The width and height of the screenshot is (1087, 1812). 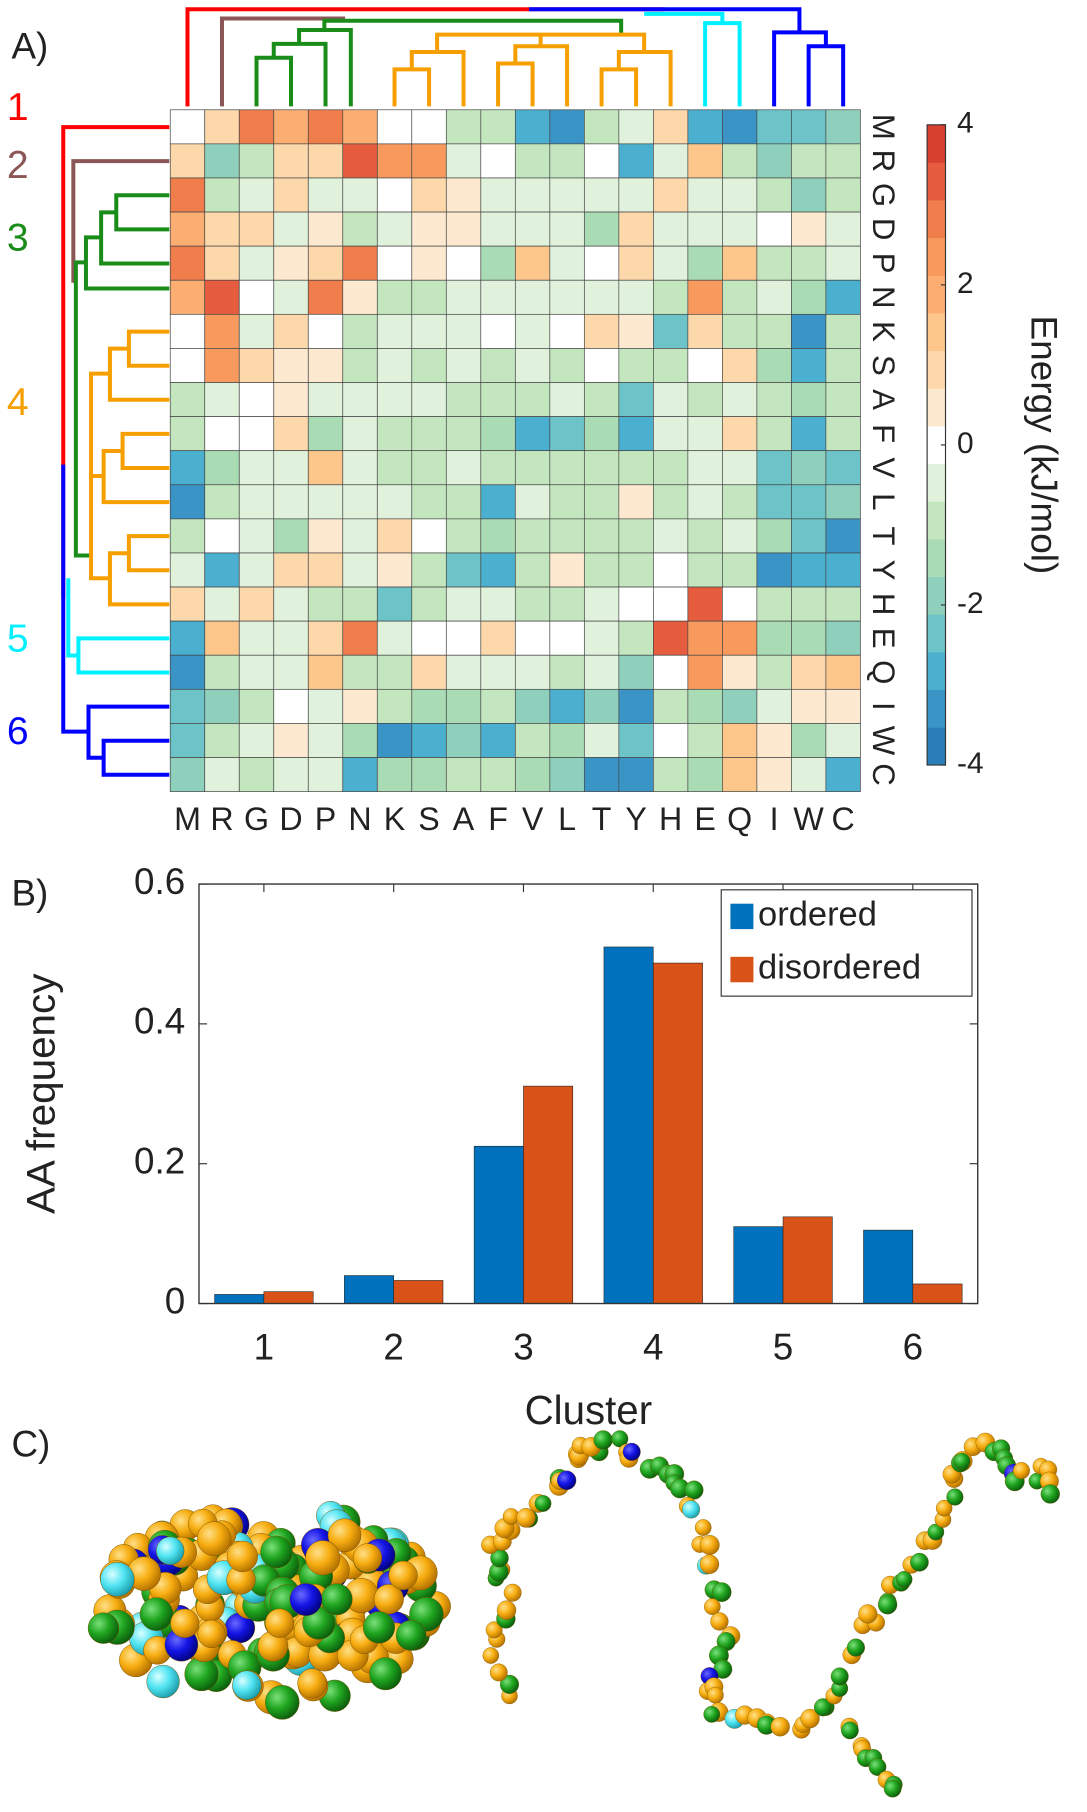 What do you see at coordinates (936, 482) in the screenshot?
I see `colorbar-band` at bounding box center [936, 482].